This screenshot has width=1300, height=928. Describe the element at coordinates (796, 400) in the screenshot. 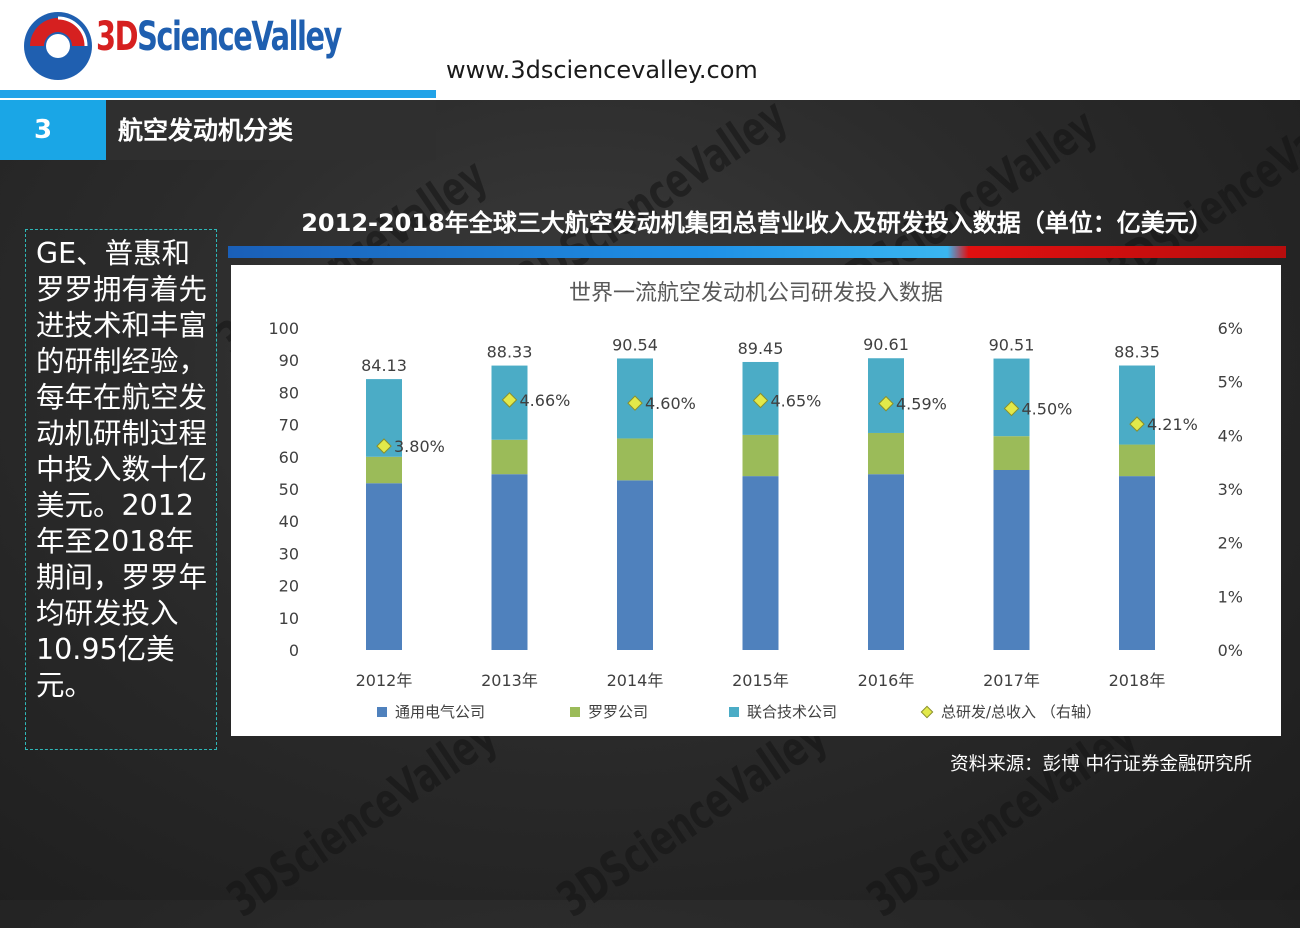

I see `ratio-label: 4.65%` at that location.